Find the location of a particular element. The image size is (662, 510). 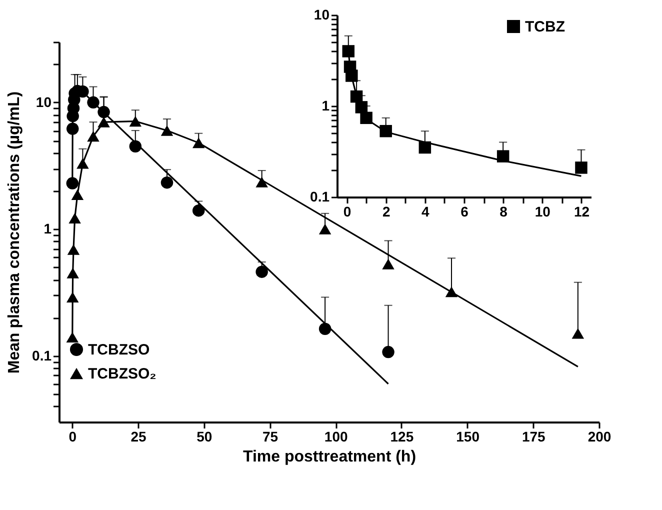

x-axis-title: Time posttreatment (h) is located at coordinates (329, 457).